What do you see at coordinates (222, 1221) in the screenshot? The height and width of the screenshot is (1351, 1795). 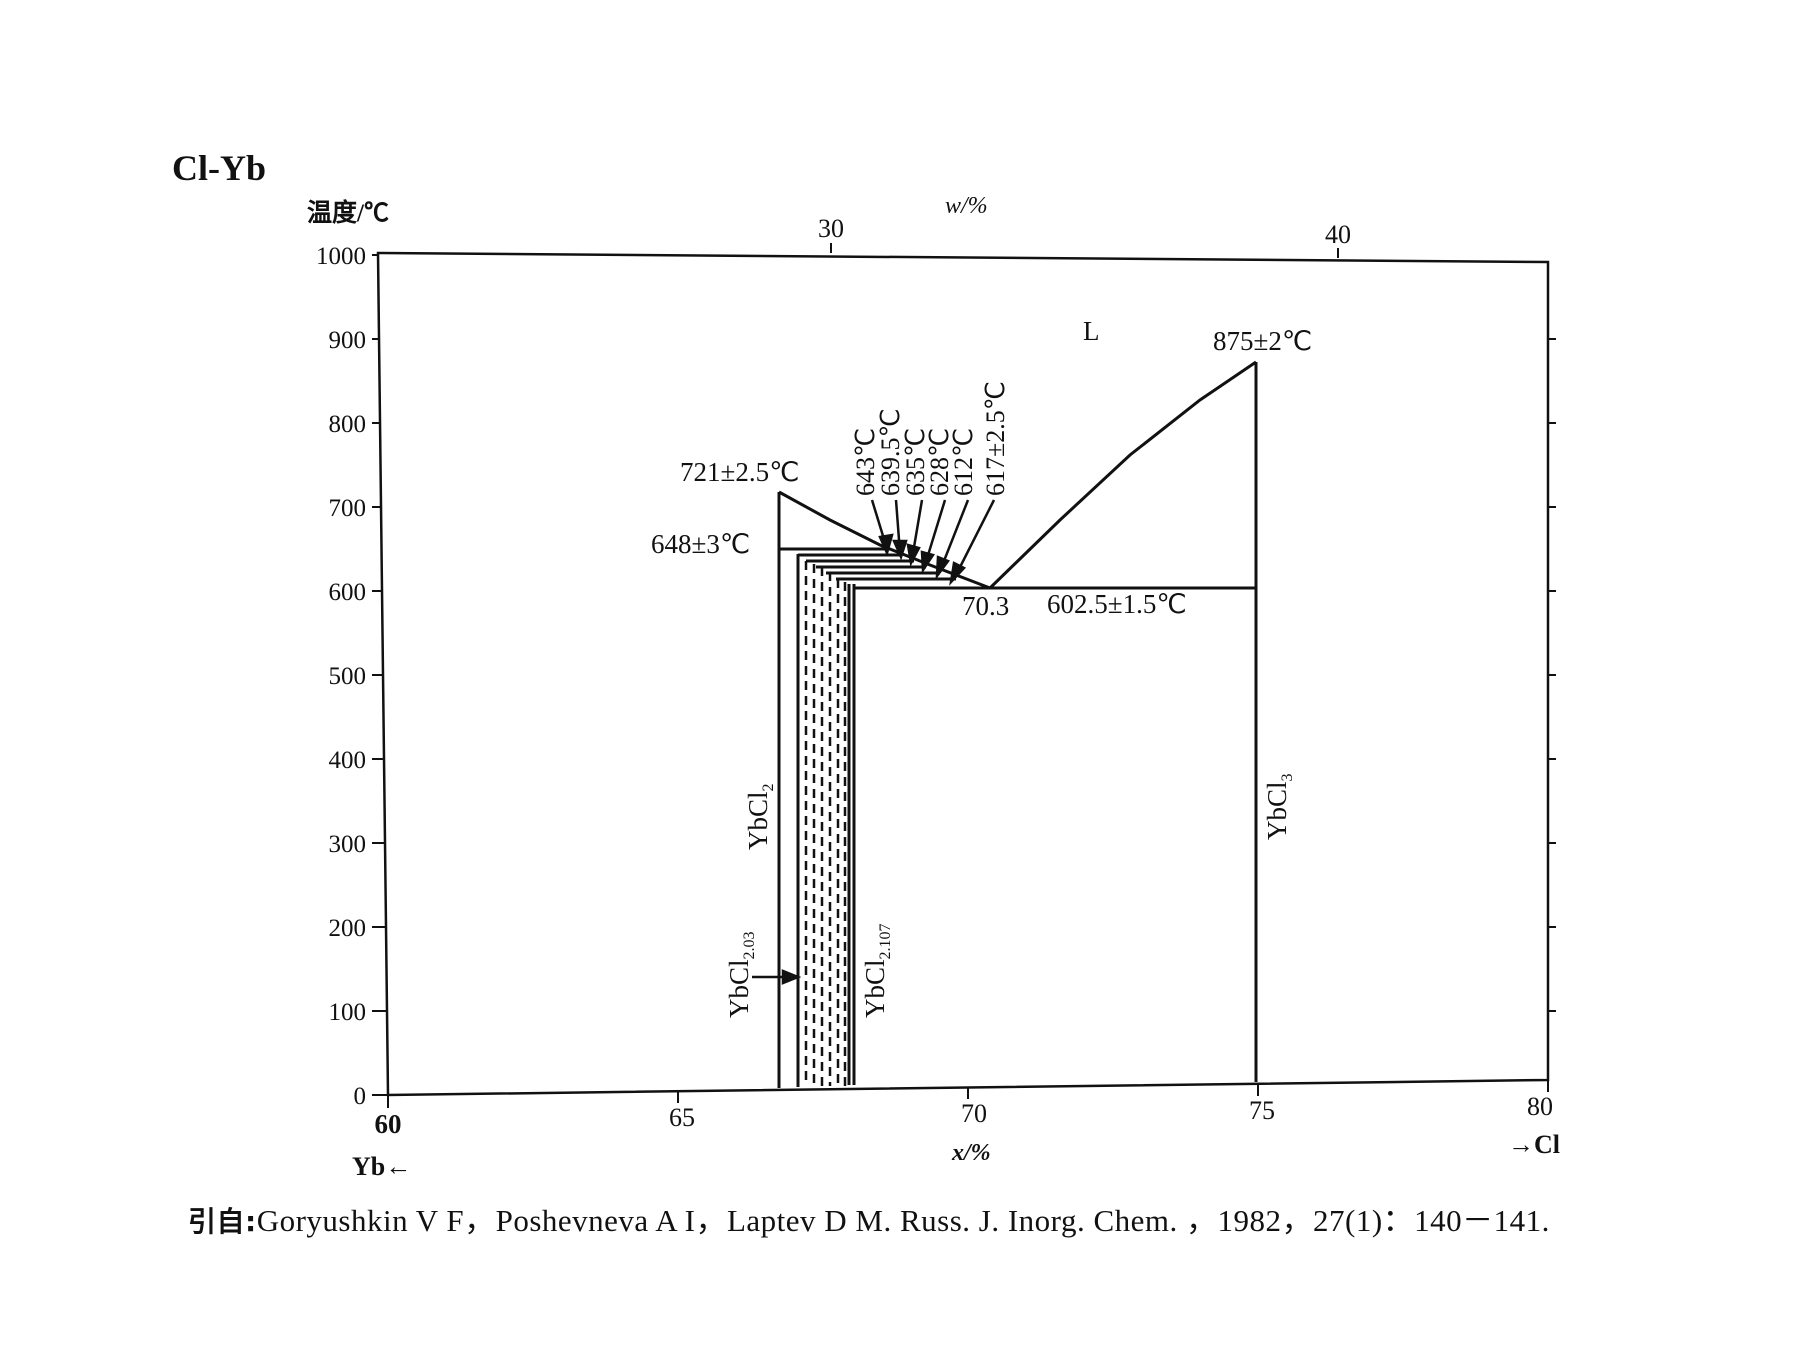 I see `citation-prefix: 引自:` at bounding box center [222, 1221].